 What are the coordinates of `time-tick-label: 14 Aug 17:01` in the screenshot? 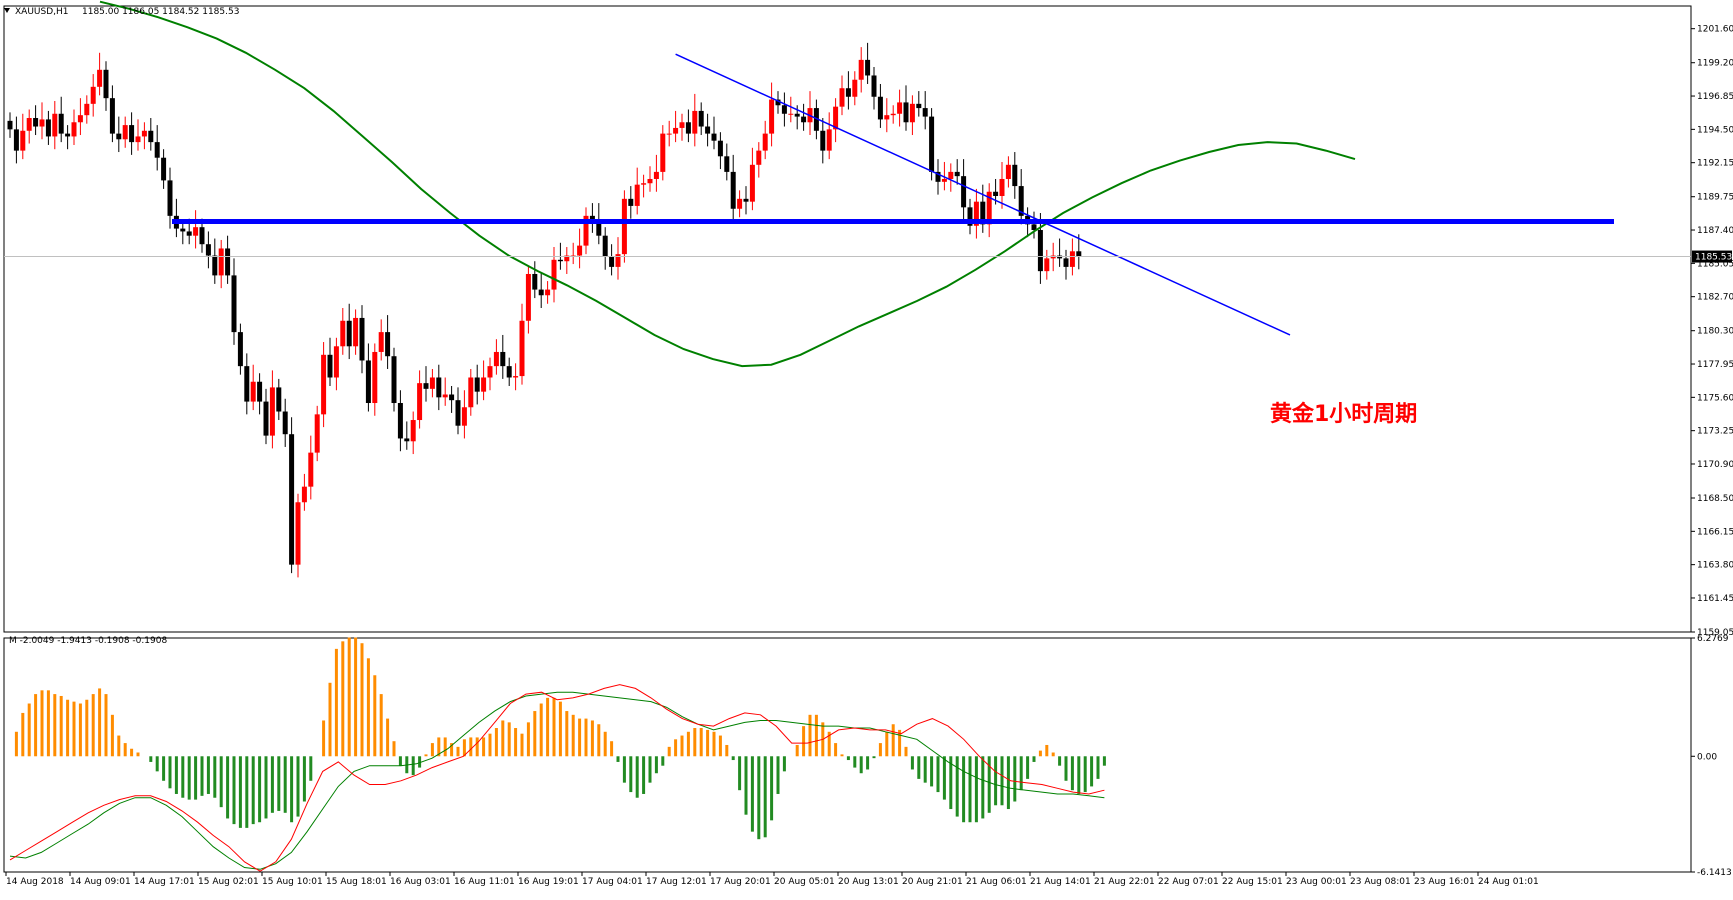 It's located at (164, 882).